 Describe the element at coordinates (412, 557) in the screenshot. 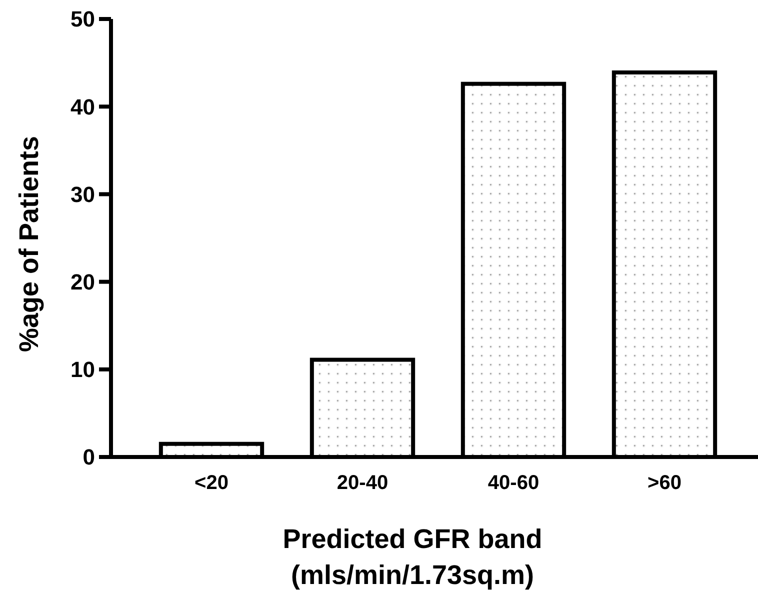

I see `x-axis-title: Predicted GFR band (mls/min/1.73sq.m)` at that location.